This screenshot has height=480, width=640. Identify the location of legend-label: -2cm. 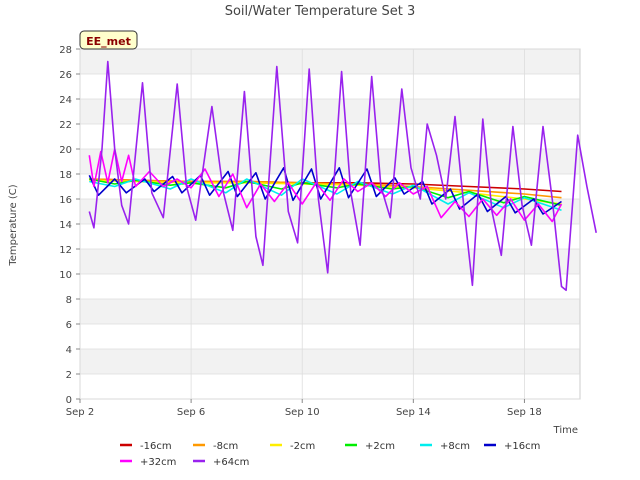
(302, 446).